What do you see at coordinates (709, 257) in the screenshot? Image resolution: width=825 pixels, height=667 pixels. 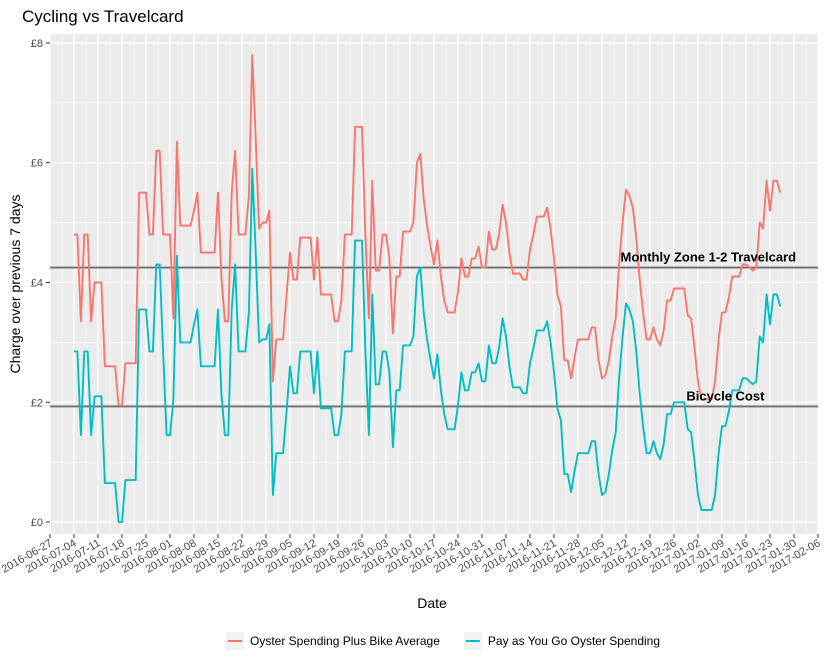 I see `reference-line-label: Monthly Zone 1-2 Travelcard` at bounding box center [709, 257].